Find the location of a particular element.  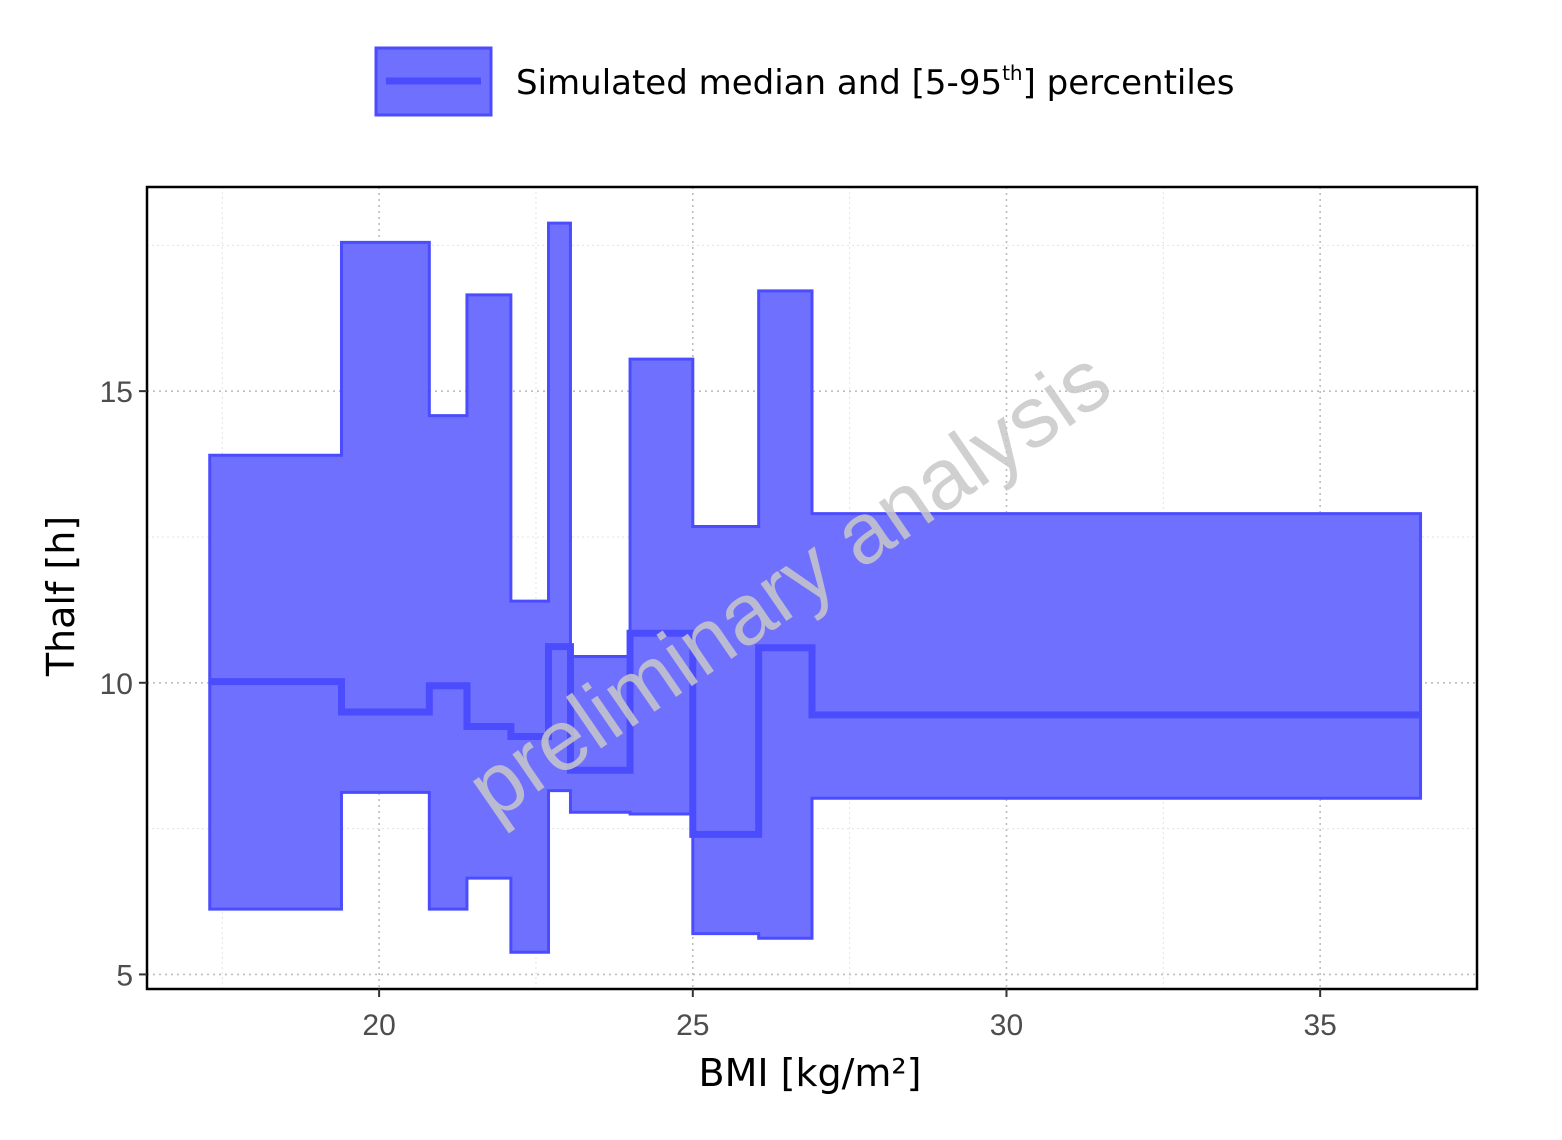

y-tick-label: 5 is located at coordinates (124, 975).